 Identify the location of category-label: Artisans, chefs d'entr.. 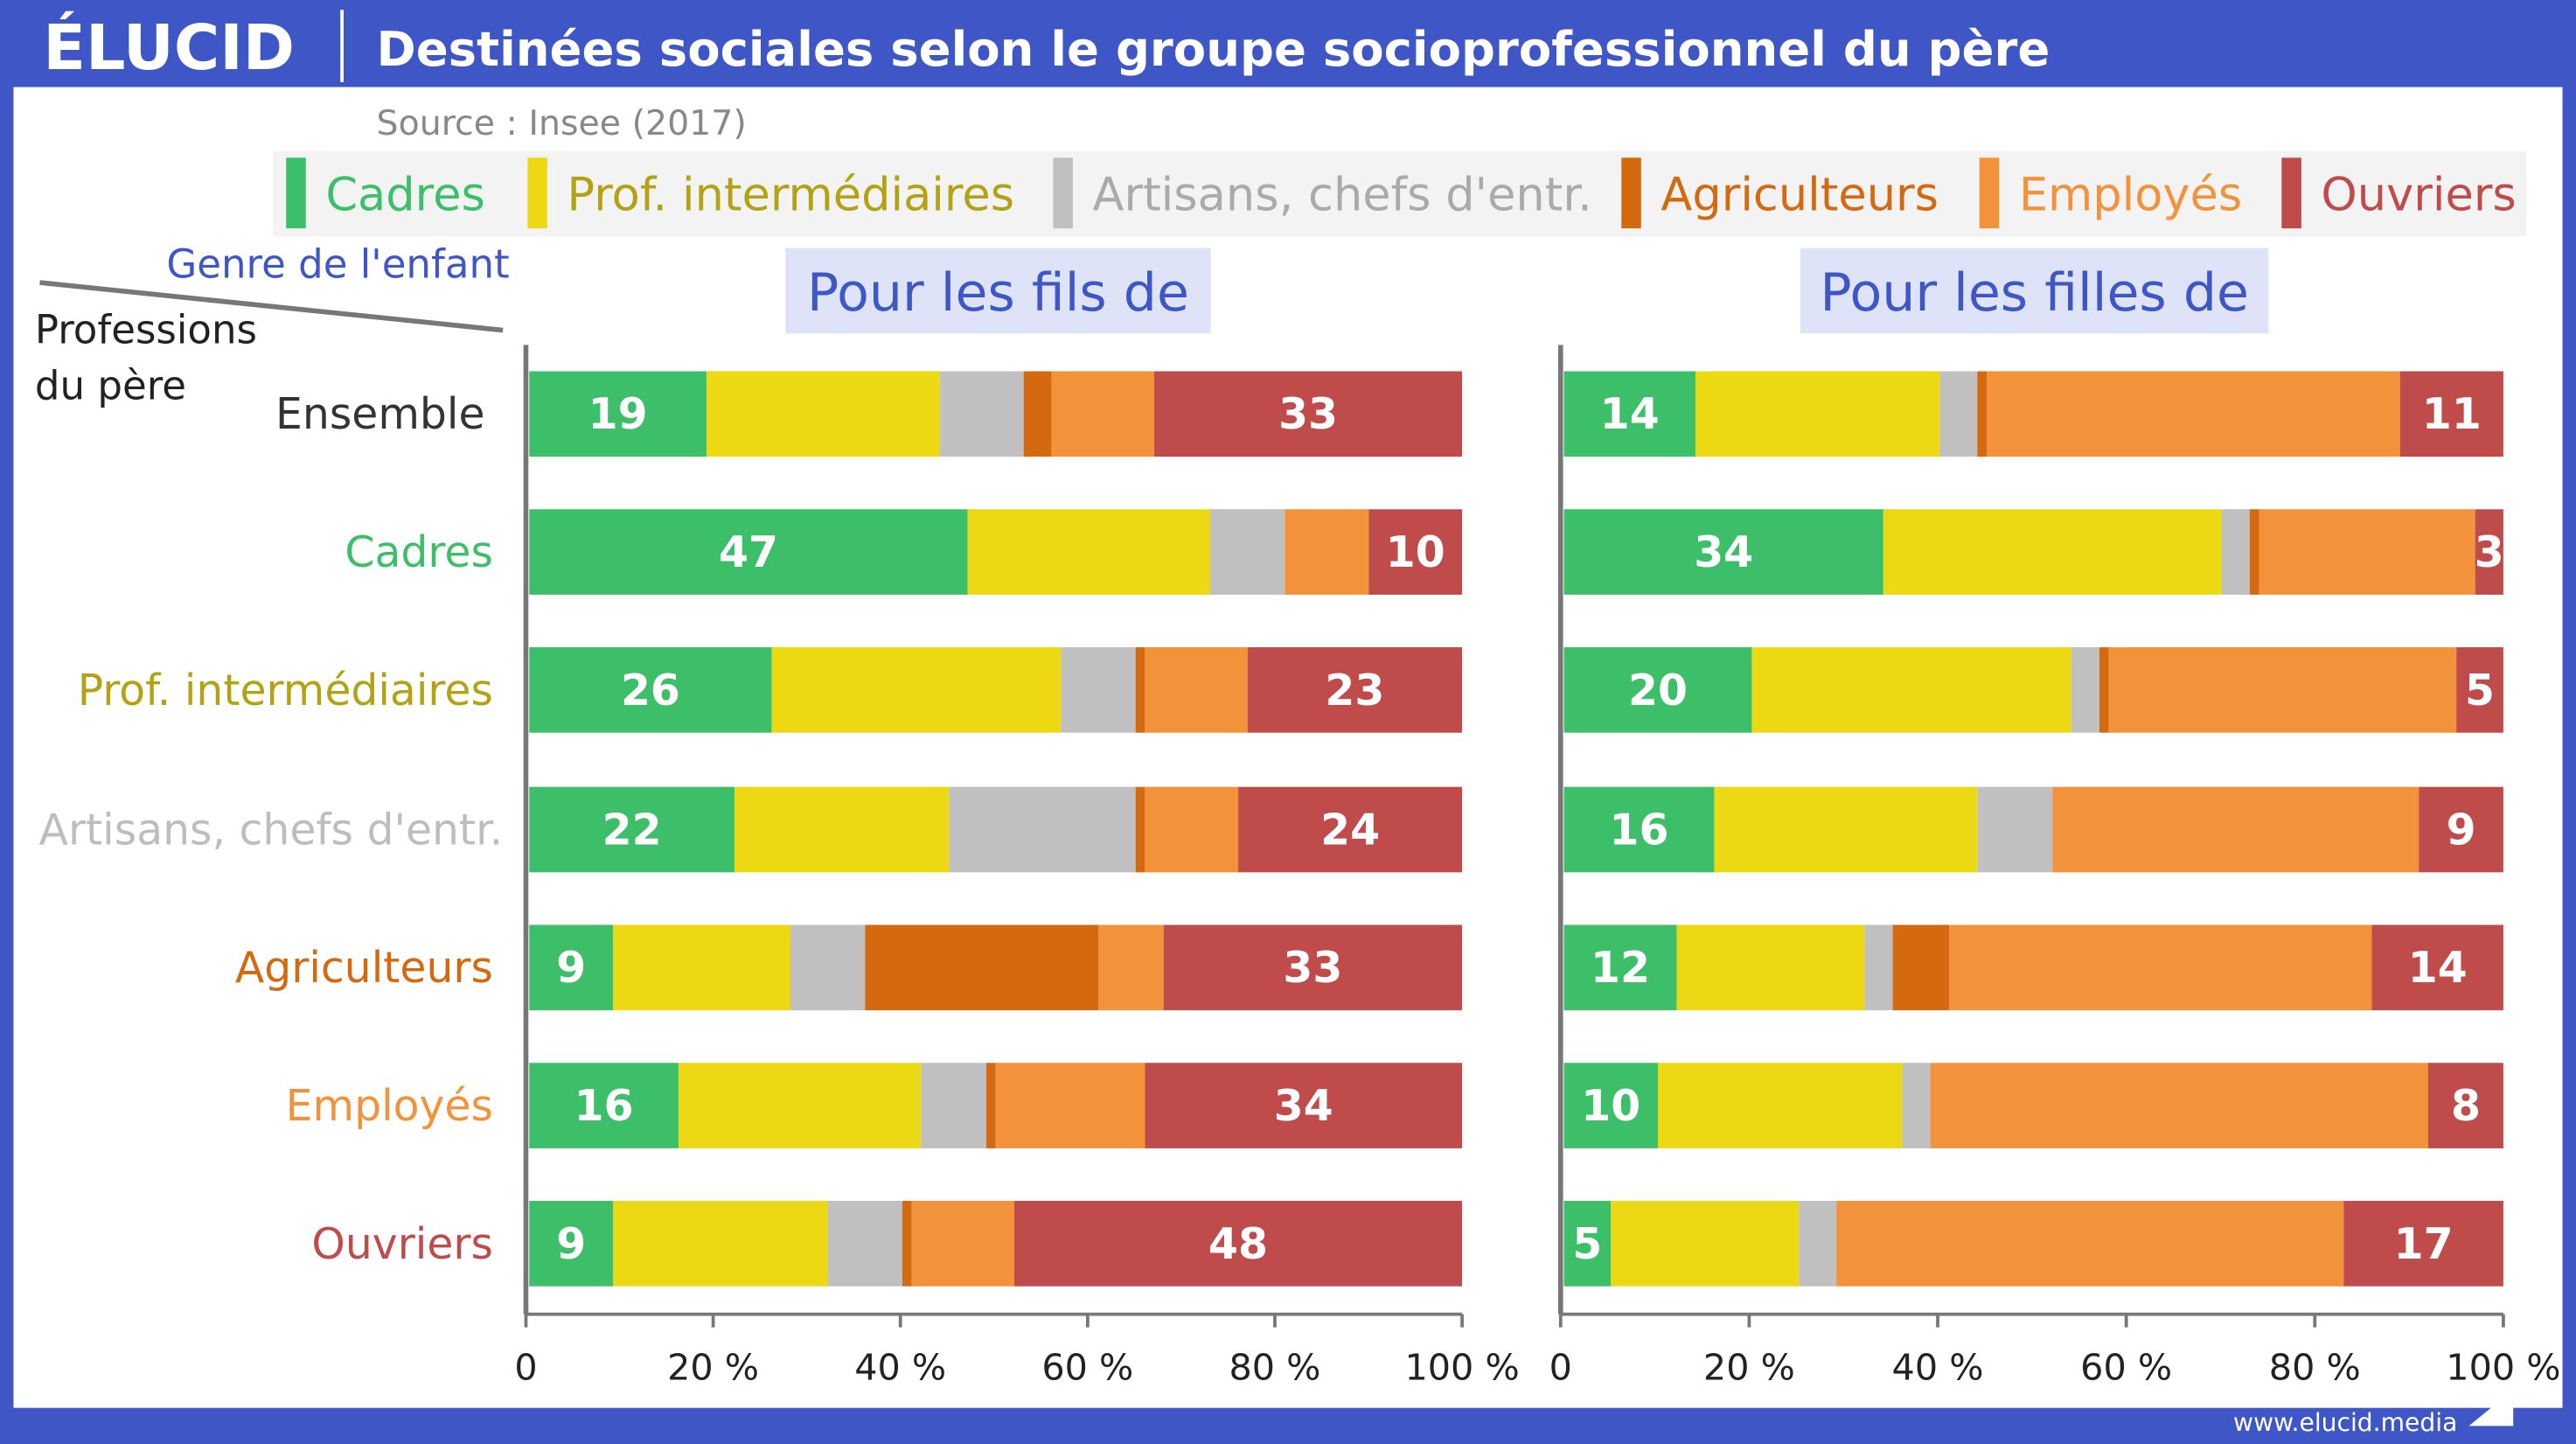
(271, 830).